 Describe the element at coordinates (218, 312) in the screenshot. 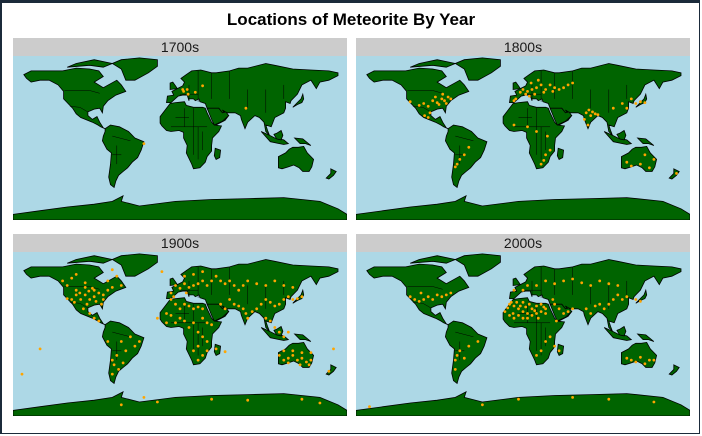

I see `arabia-shape` at that location.